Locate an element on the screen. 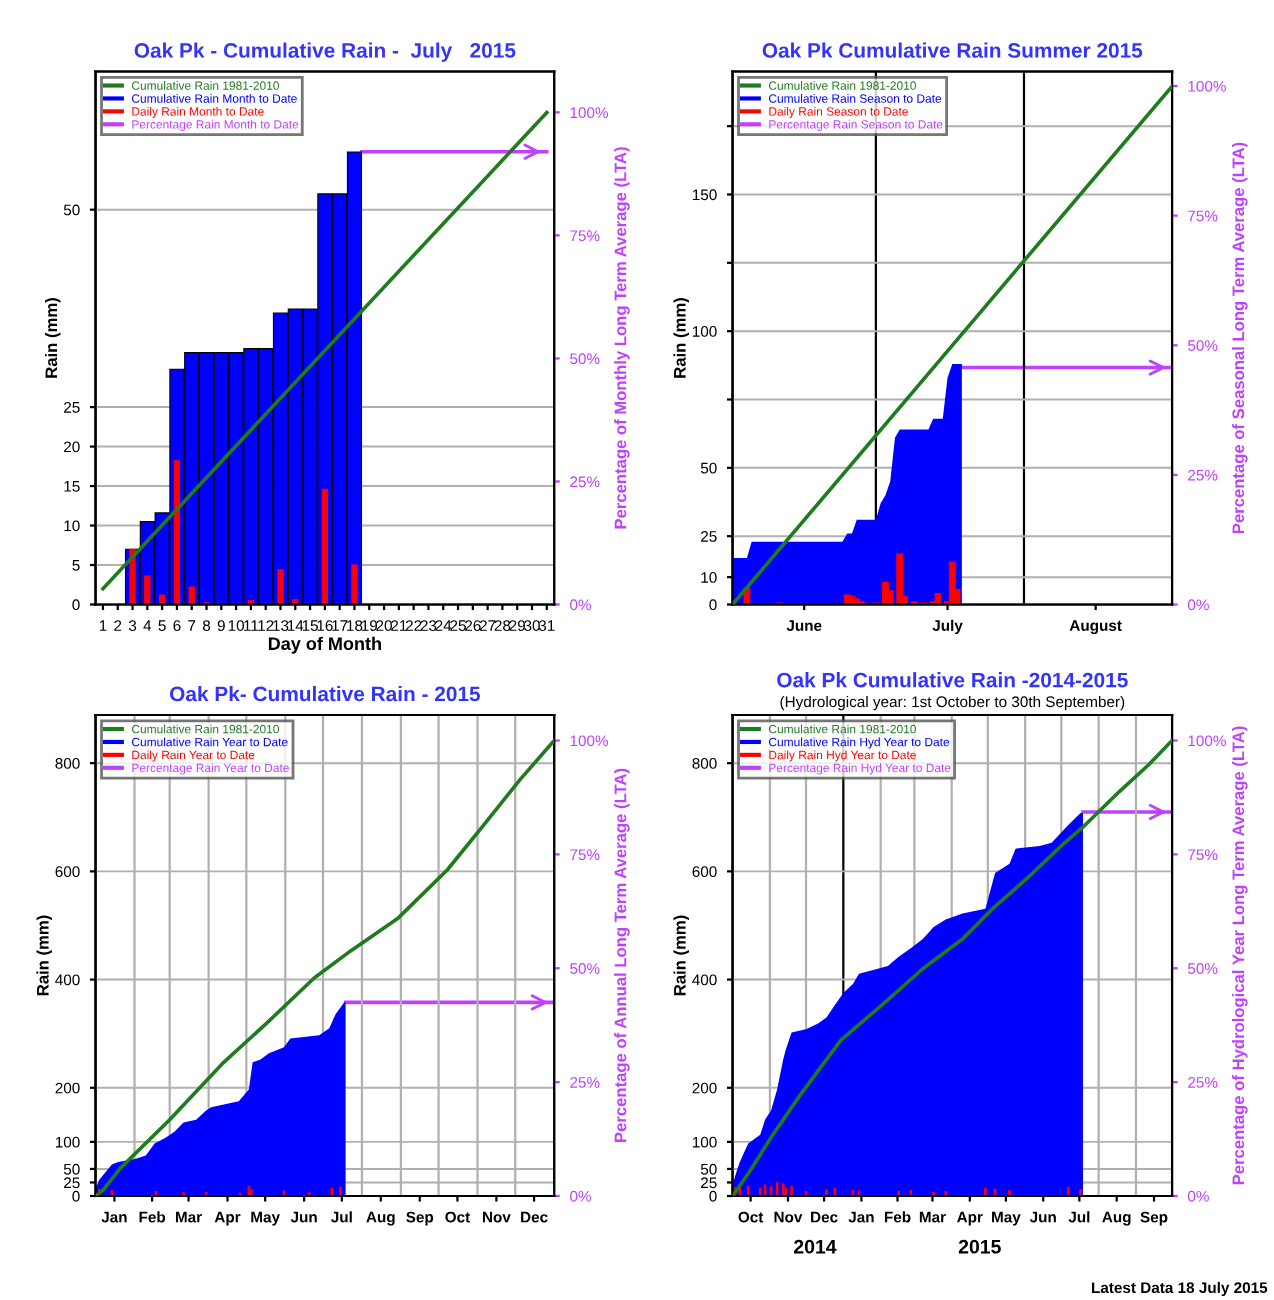 The width and height of the screenshot is (1274, 1300). y2-axis-title: Percentage of Hydrological Year Long Term Average (LTA) is located at coordinates (1239, 955).